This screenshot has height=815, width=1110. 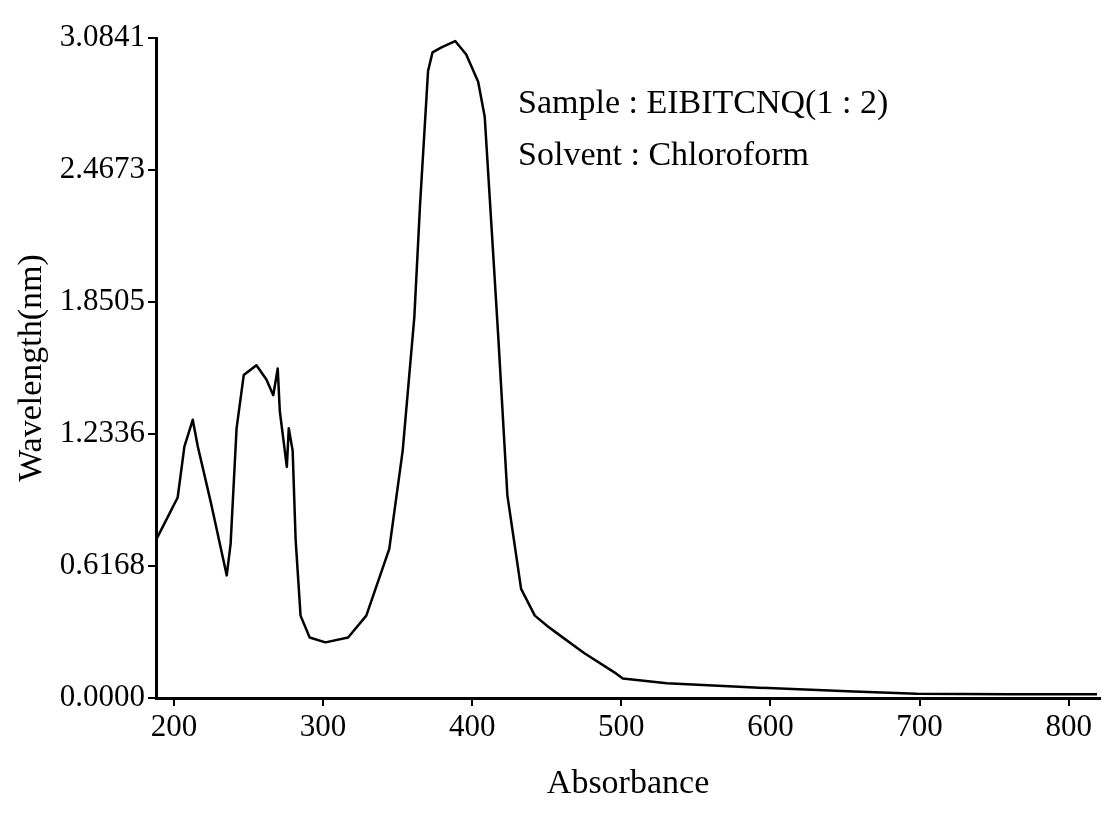 I want to click on x-tick-label: 400, so click(x=472, y=725).